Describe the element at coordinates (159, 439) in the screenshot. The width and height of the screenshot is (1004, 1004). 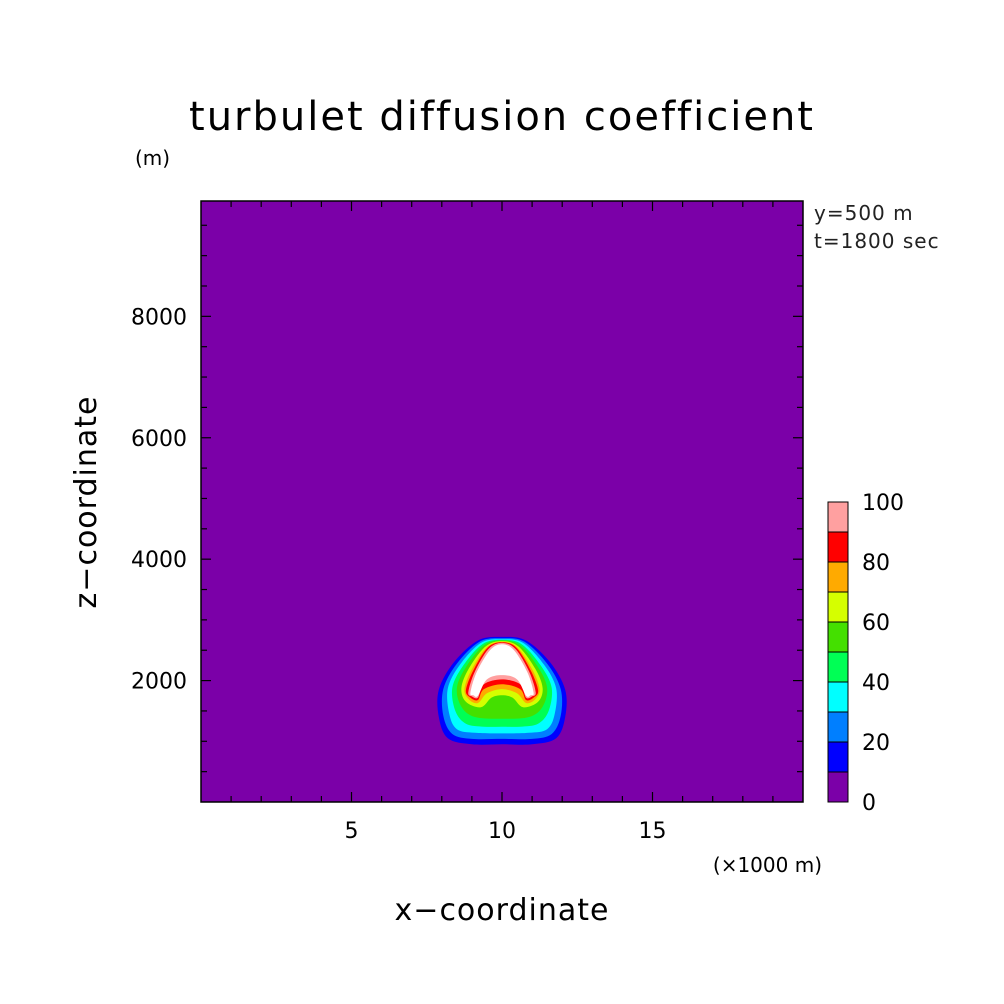
I see `y-tick-label: 6000` at that location.